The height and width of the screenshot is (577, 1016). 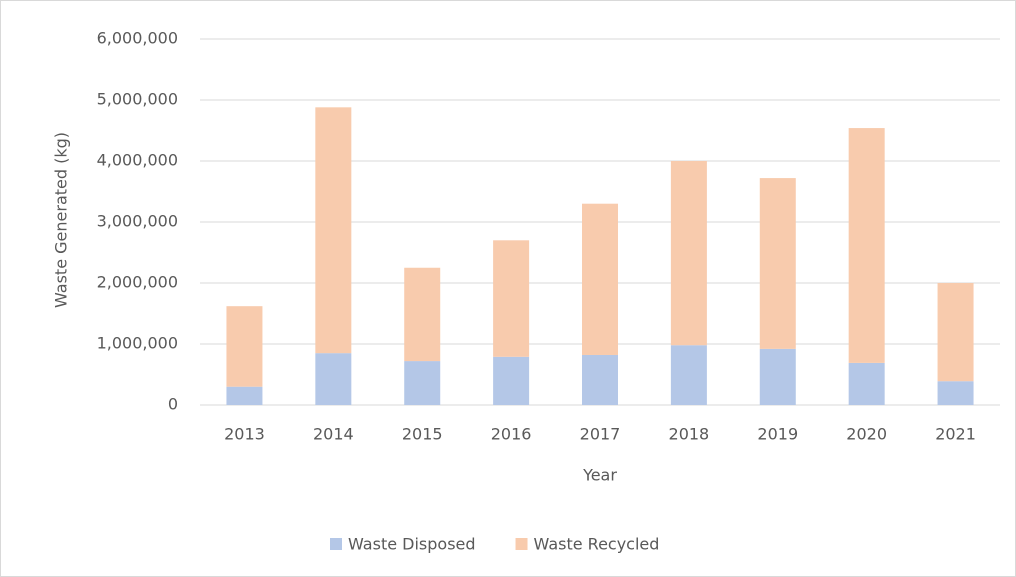 What do you see at coordinates (137, 221) in the screenshot?
I see `y-tick-label: 3,000,000` at bounding box center [137, 221].